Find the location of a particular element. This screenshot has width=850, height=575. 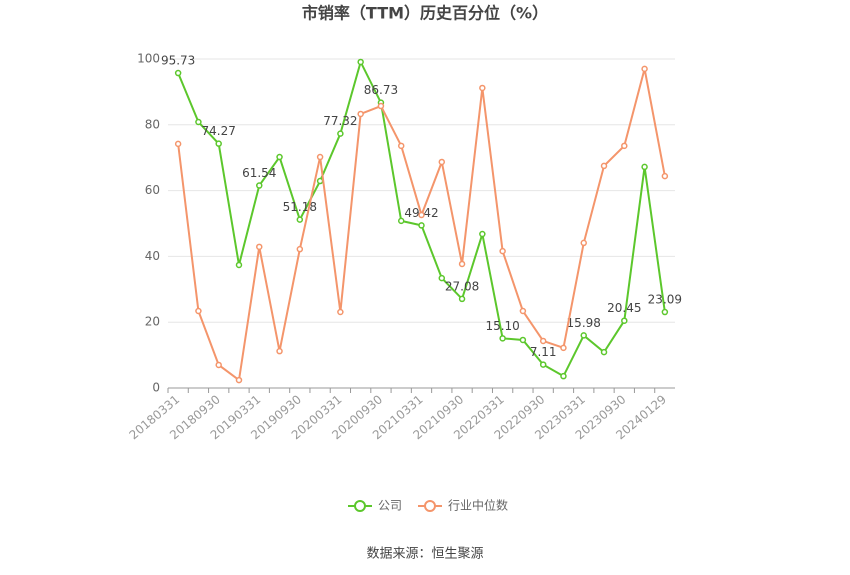

data-label: 95.73 is located at coordinates (178, 61).